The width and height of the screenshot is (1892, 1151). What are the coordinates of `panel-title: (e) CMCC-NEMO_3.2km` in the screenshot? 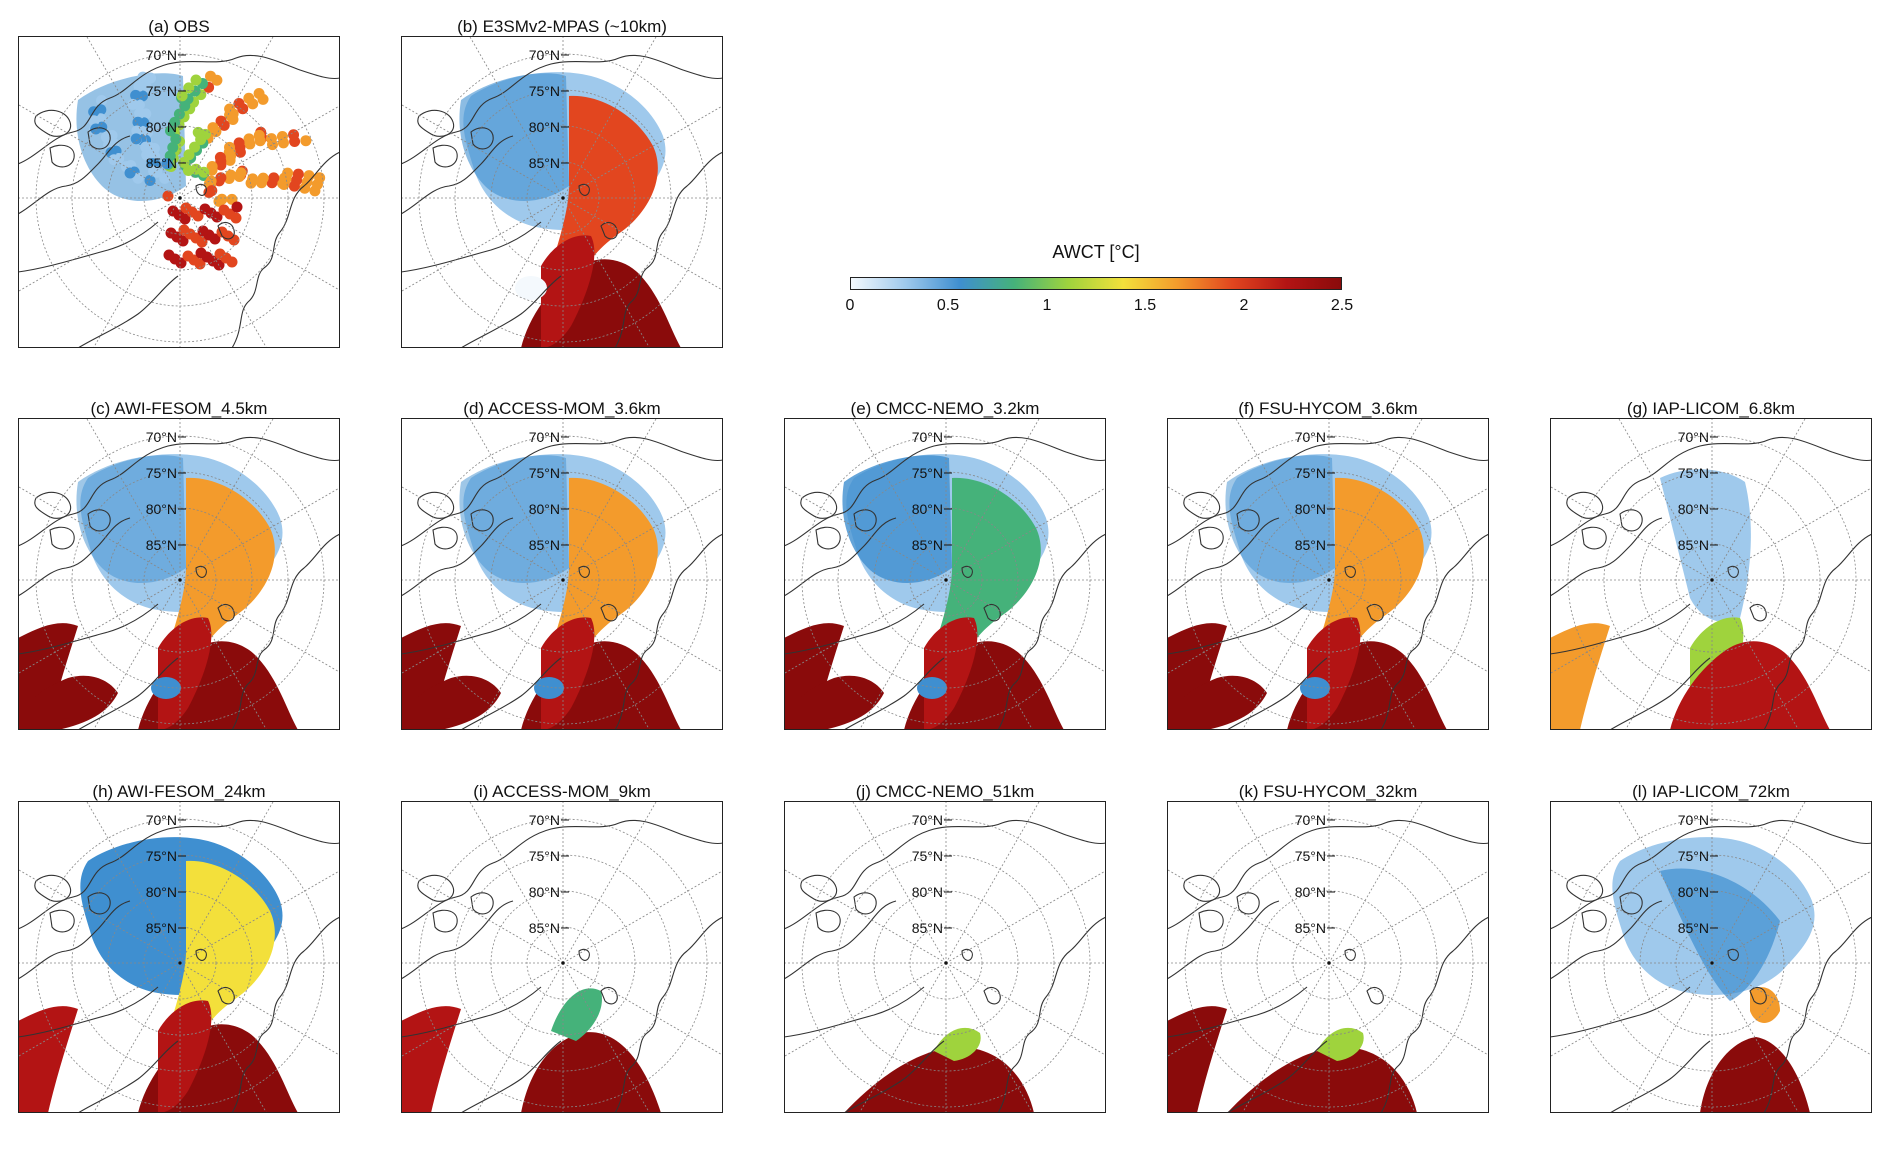 It's located at (945, 408).